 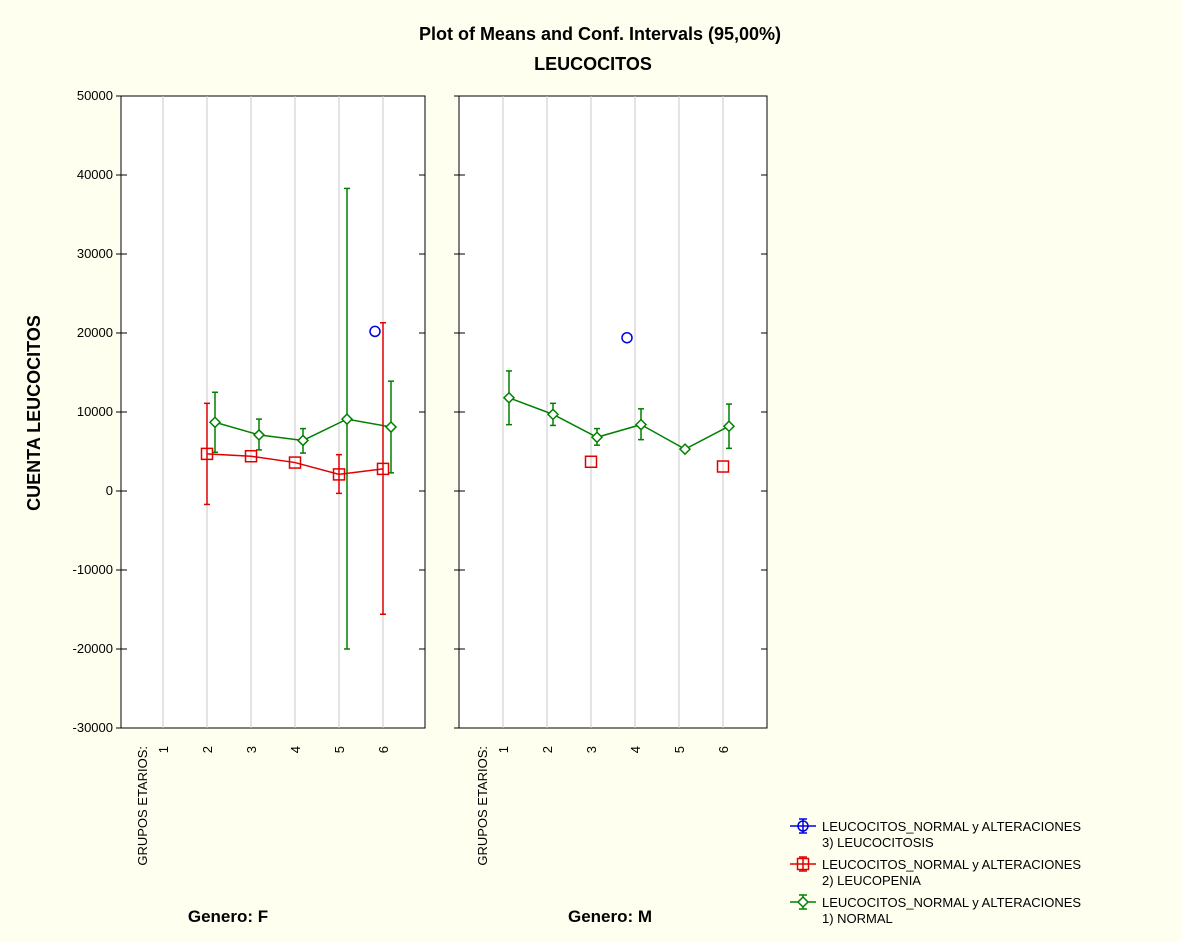 I want to click on y-tick-label: -20000, so click(x=93, y=648).